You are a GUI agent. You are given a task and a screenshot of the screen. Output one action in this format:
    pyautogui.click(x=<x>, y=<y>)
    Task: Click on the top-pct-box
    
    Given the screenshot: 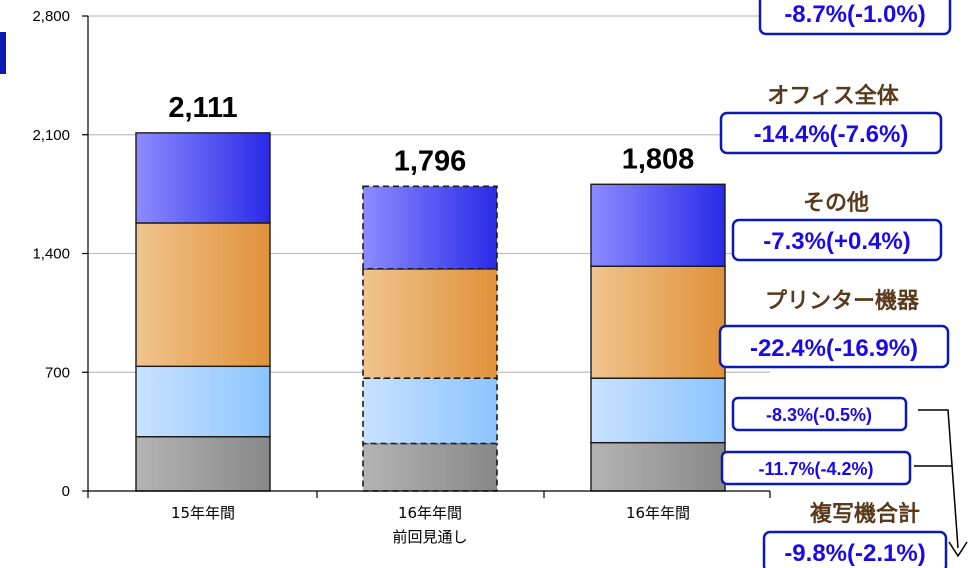 What is the action you would take?
    pyautogui.click(x=855, y=18)
    